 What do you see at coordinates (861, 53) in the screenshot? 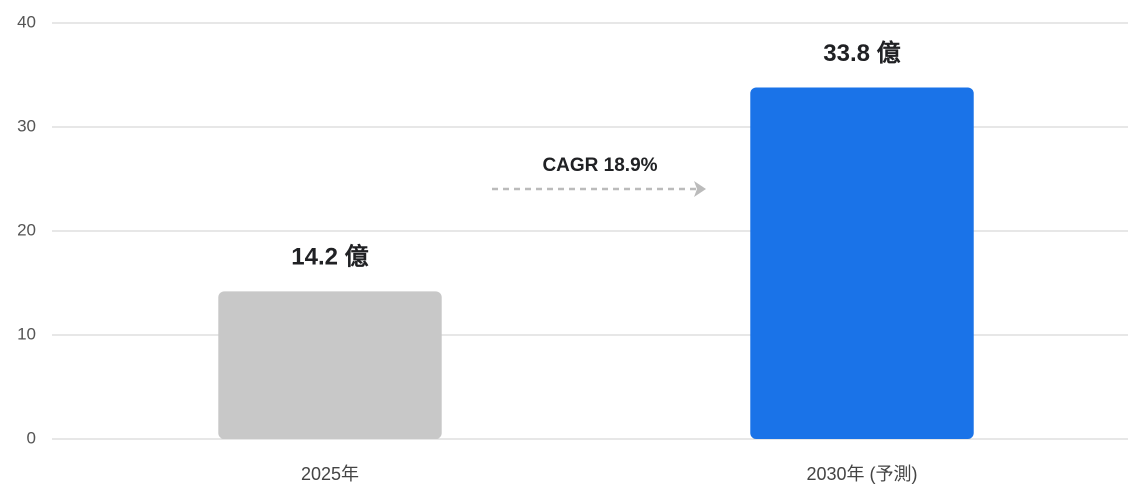
I see `value-label: 33.8 億` at bounding box center [861, 53].